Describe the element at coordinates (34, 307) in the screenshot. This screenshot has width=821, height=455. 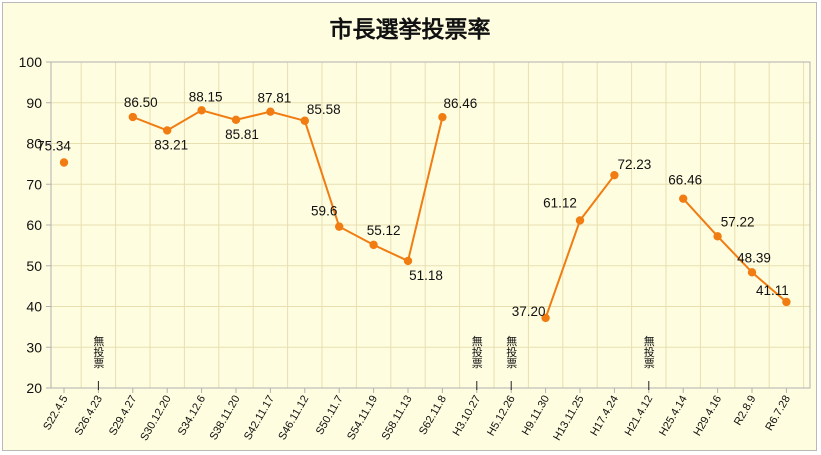
I see `y-tick-label: 40` at that location.